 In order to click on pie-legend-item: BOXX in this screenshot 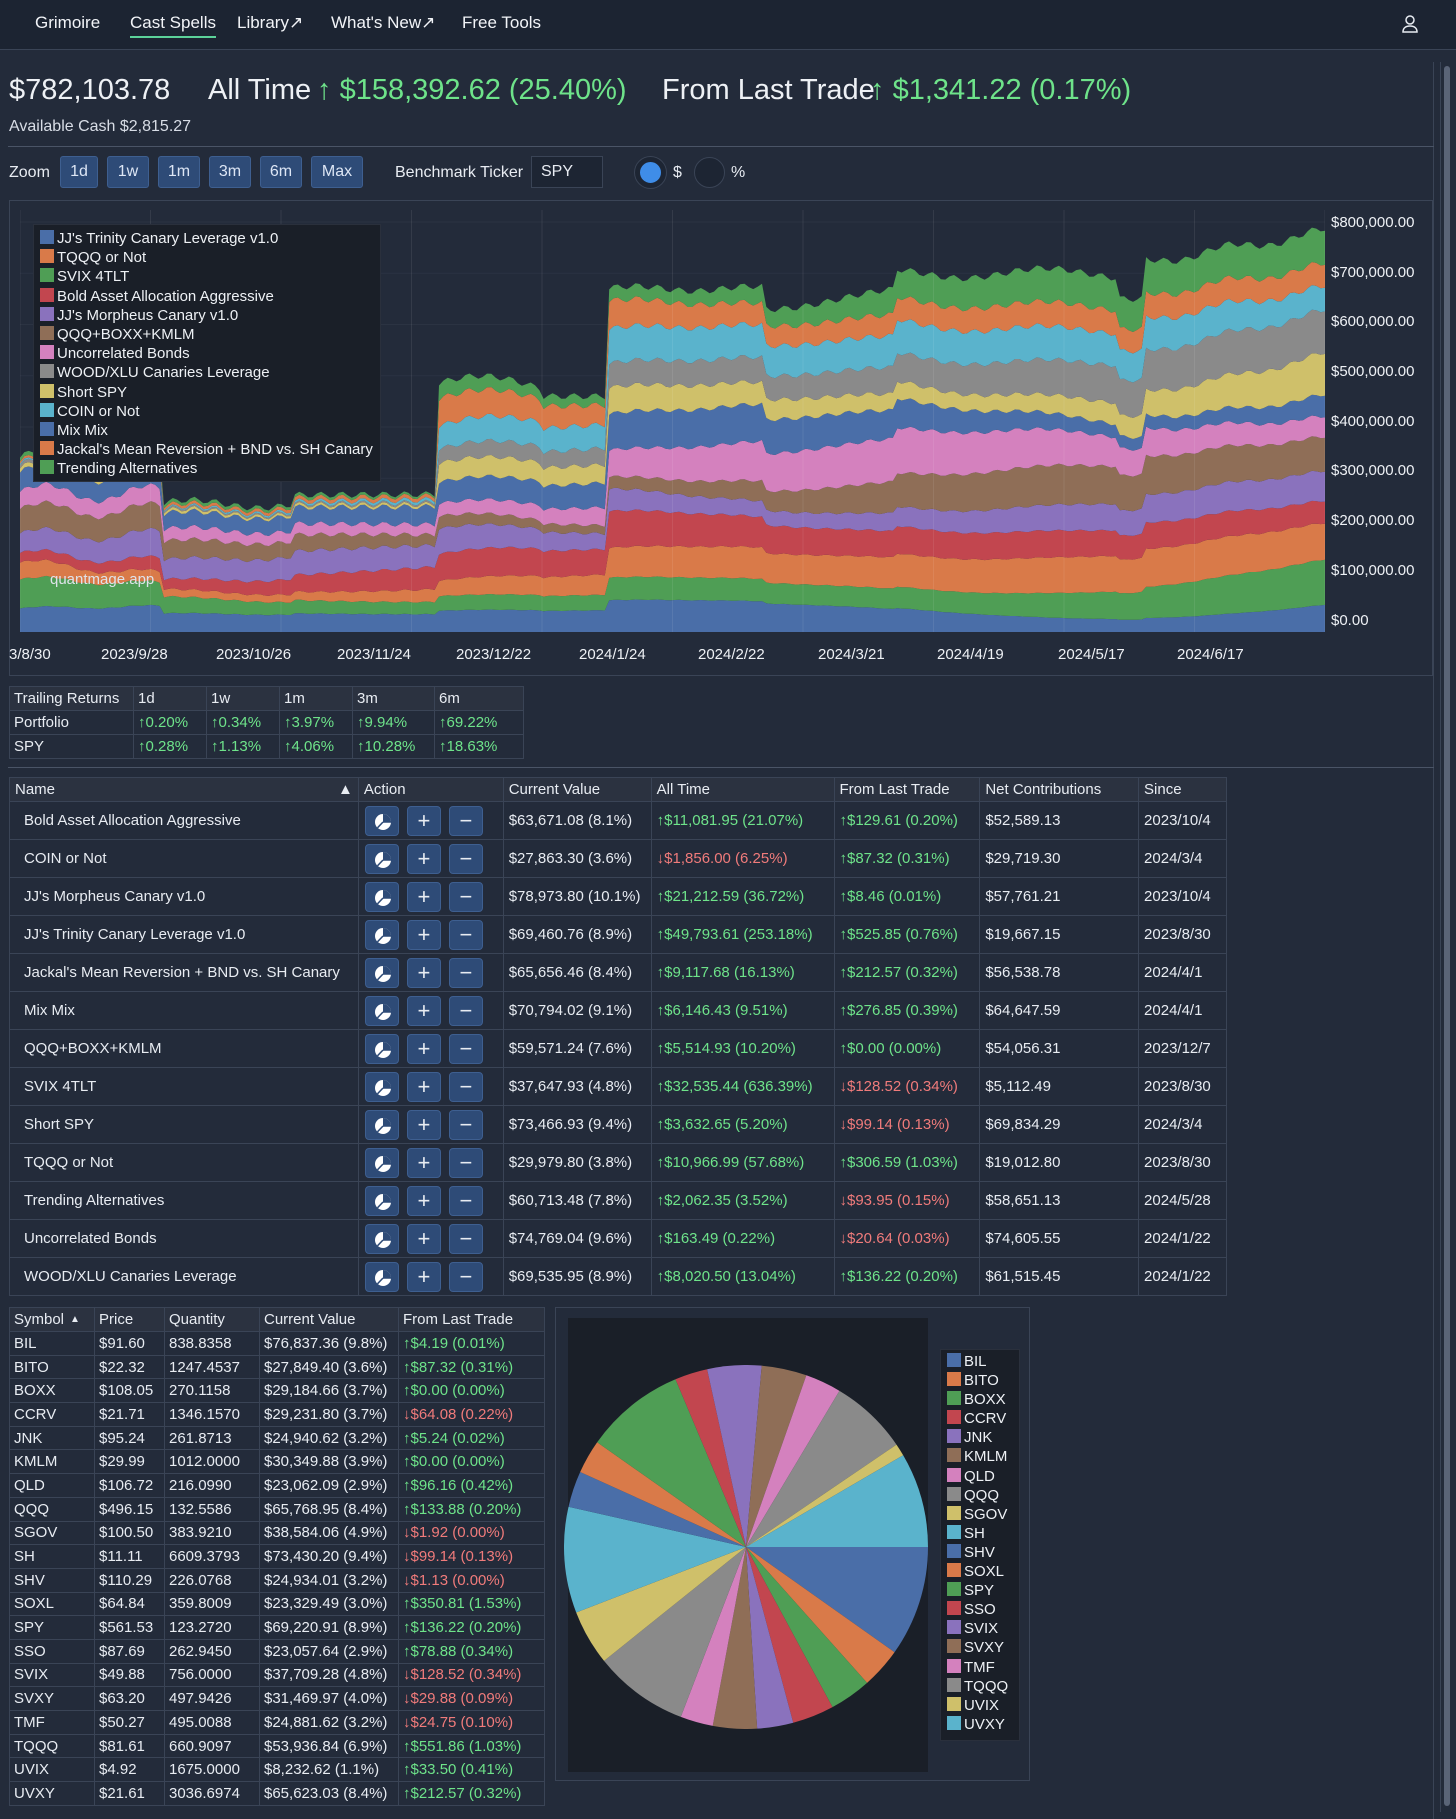, I will do `click(980, 1399)`.